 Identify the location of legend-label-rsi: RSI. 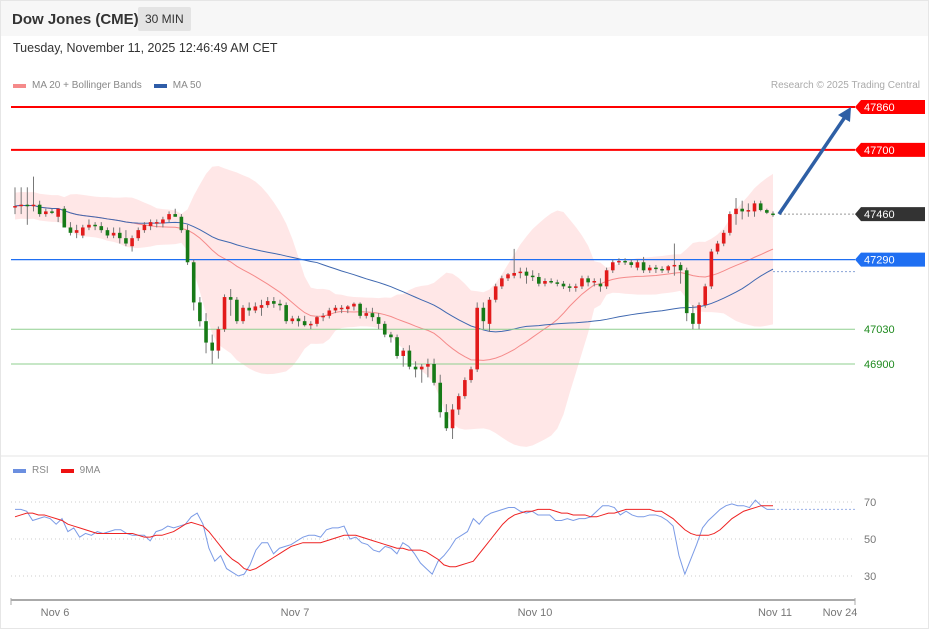
(40, 470).